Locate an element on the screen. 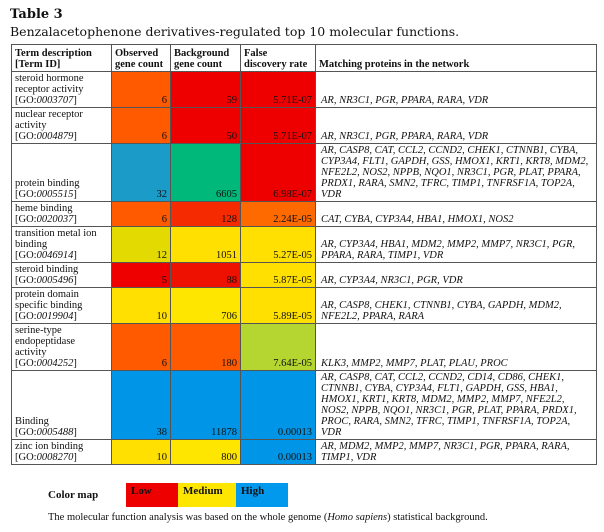  header-term: Term description [Term ID] is located at coordinates (61, 58).